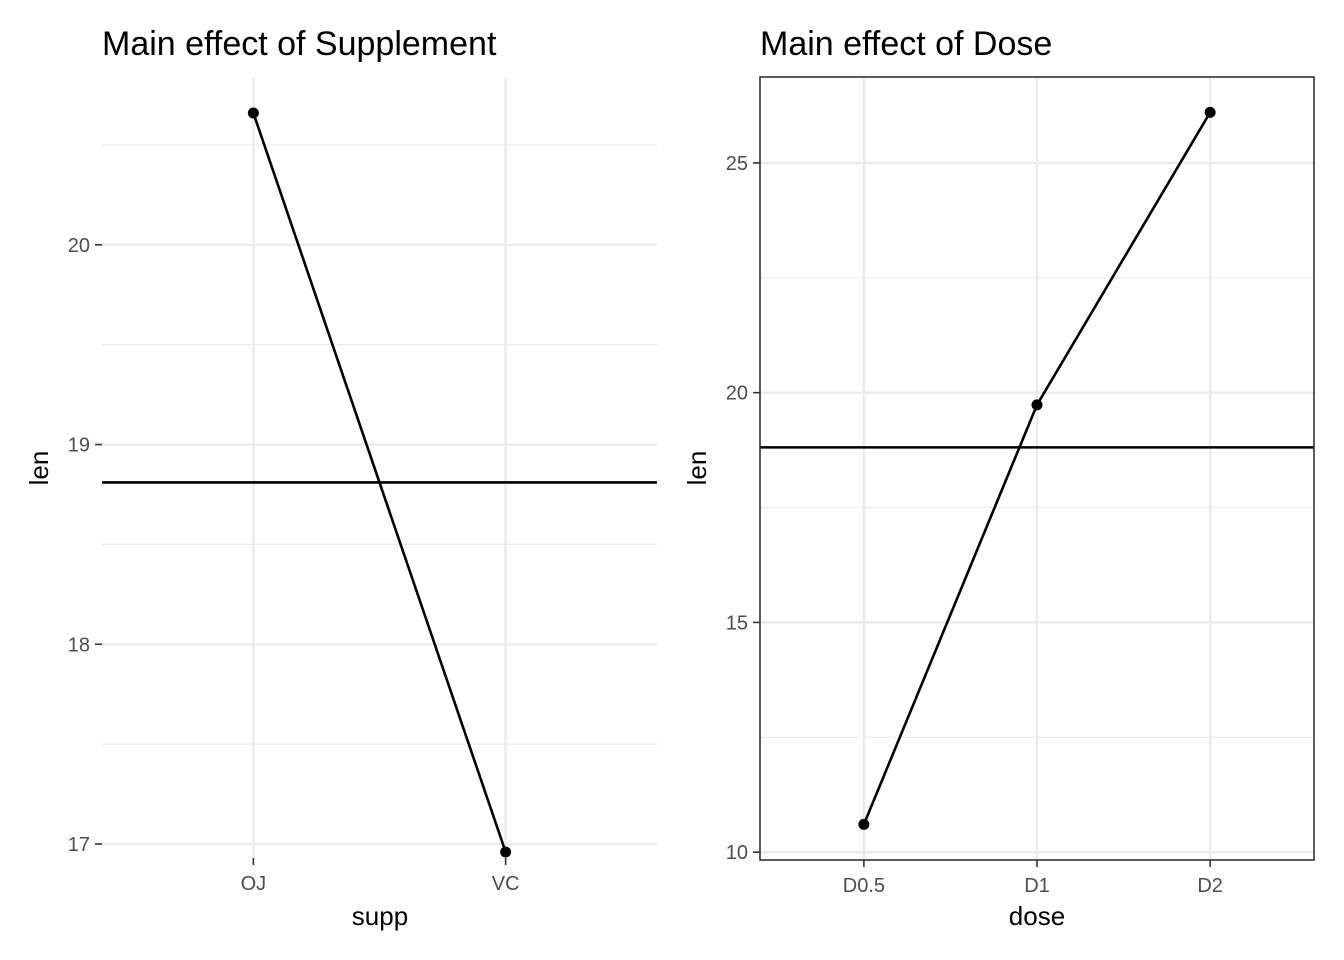 The image size is (1344, 960). I want to click on y-tick-label: 10, so click(737, 853).